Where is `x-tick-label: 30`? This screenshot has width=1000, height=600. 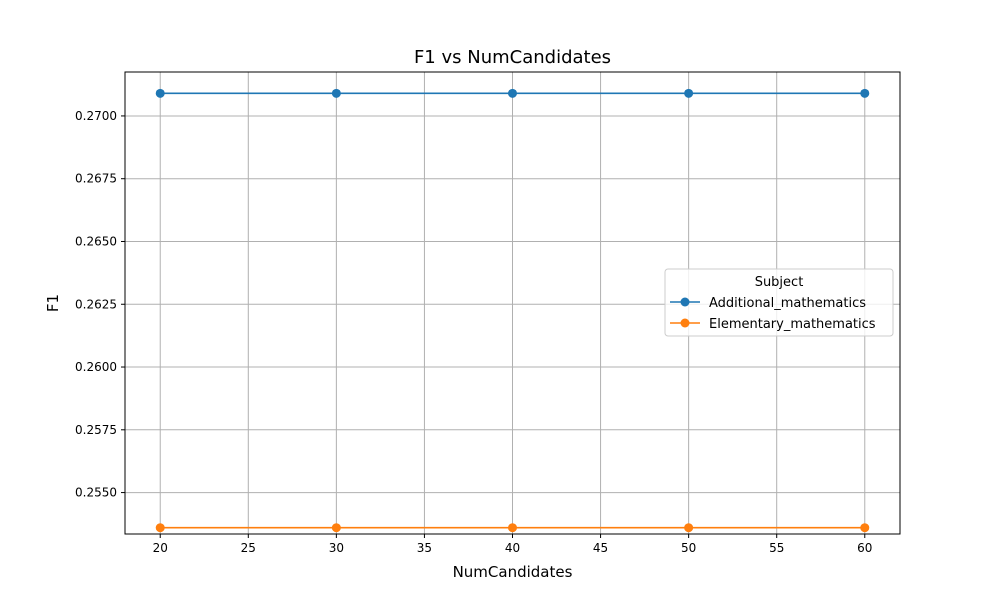 x-tick-label: 30 is located at coordinates (336, 548).